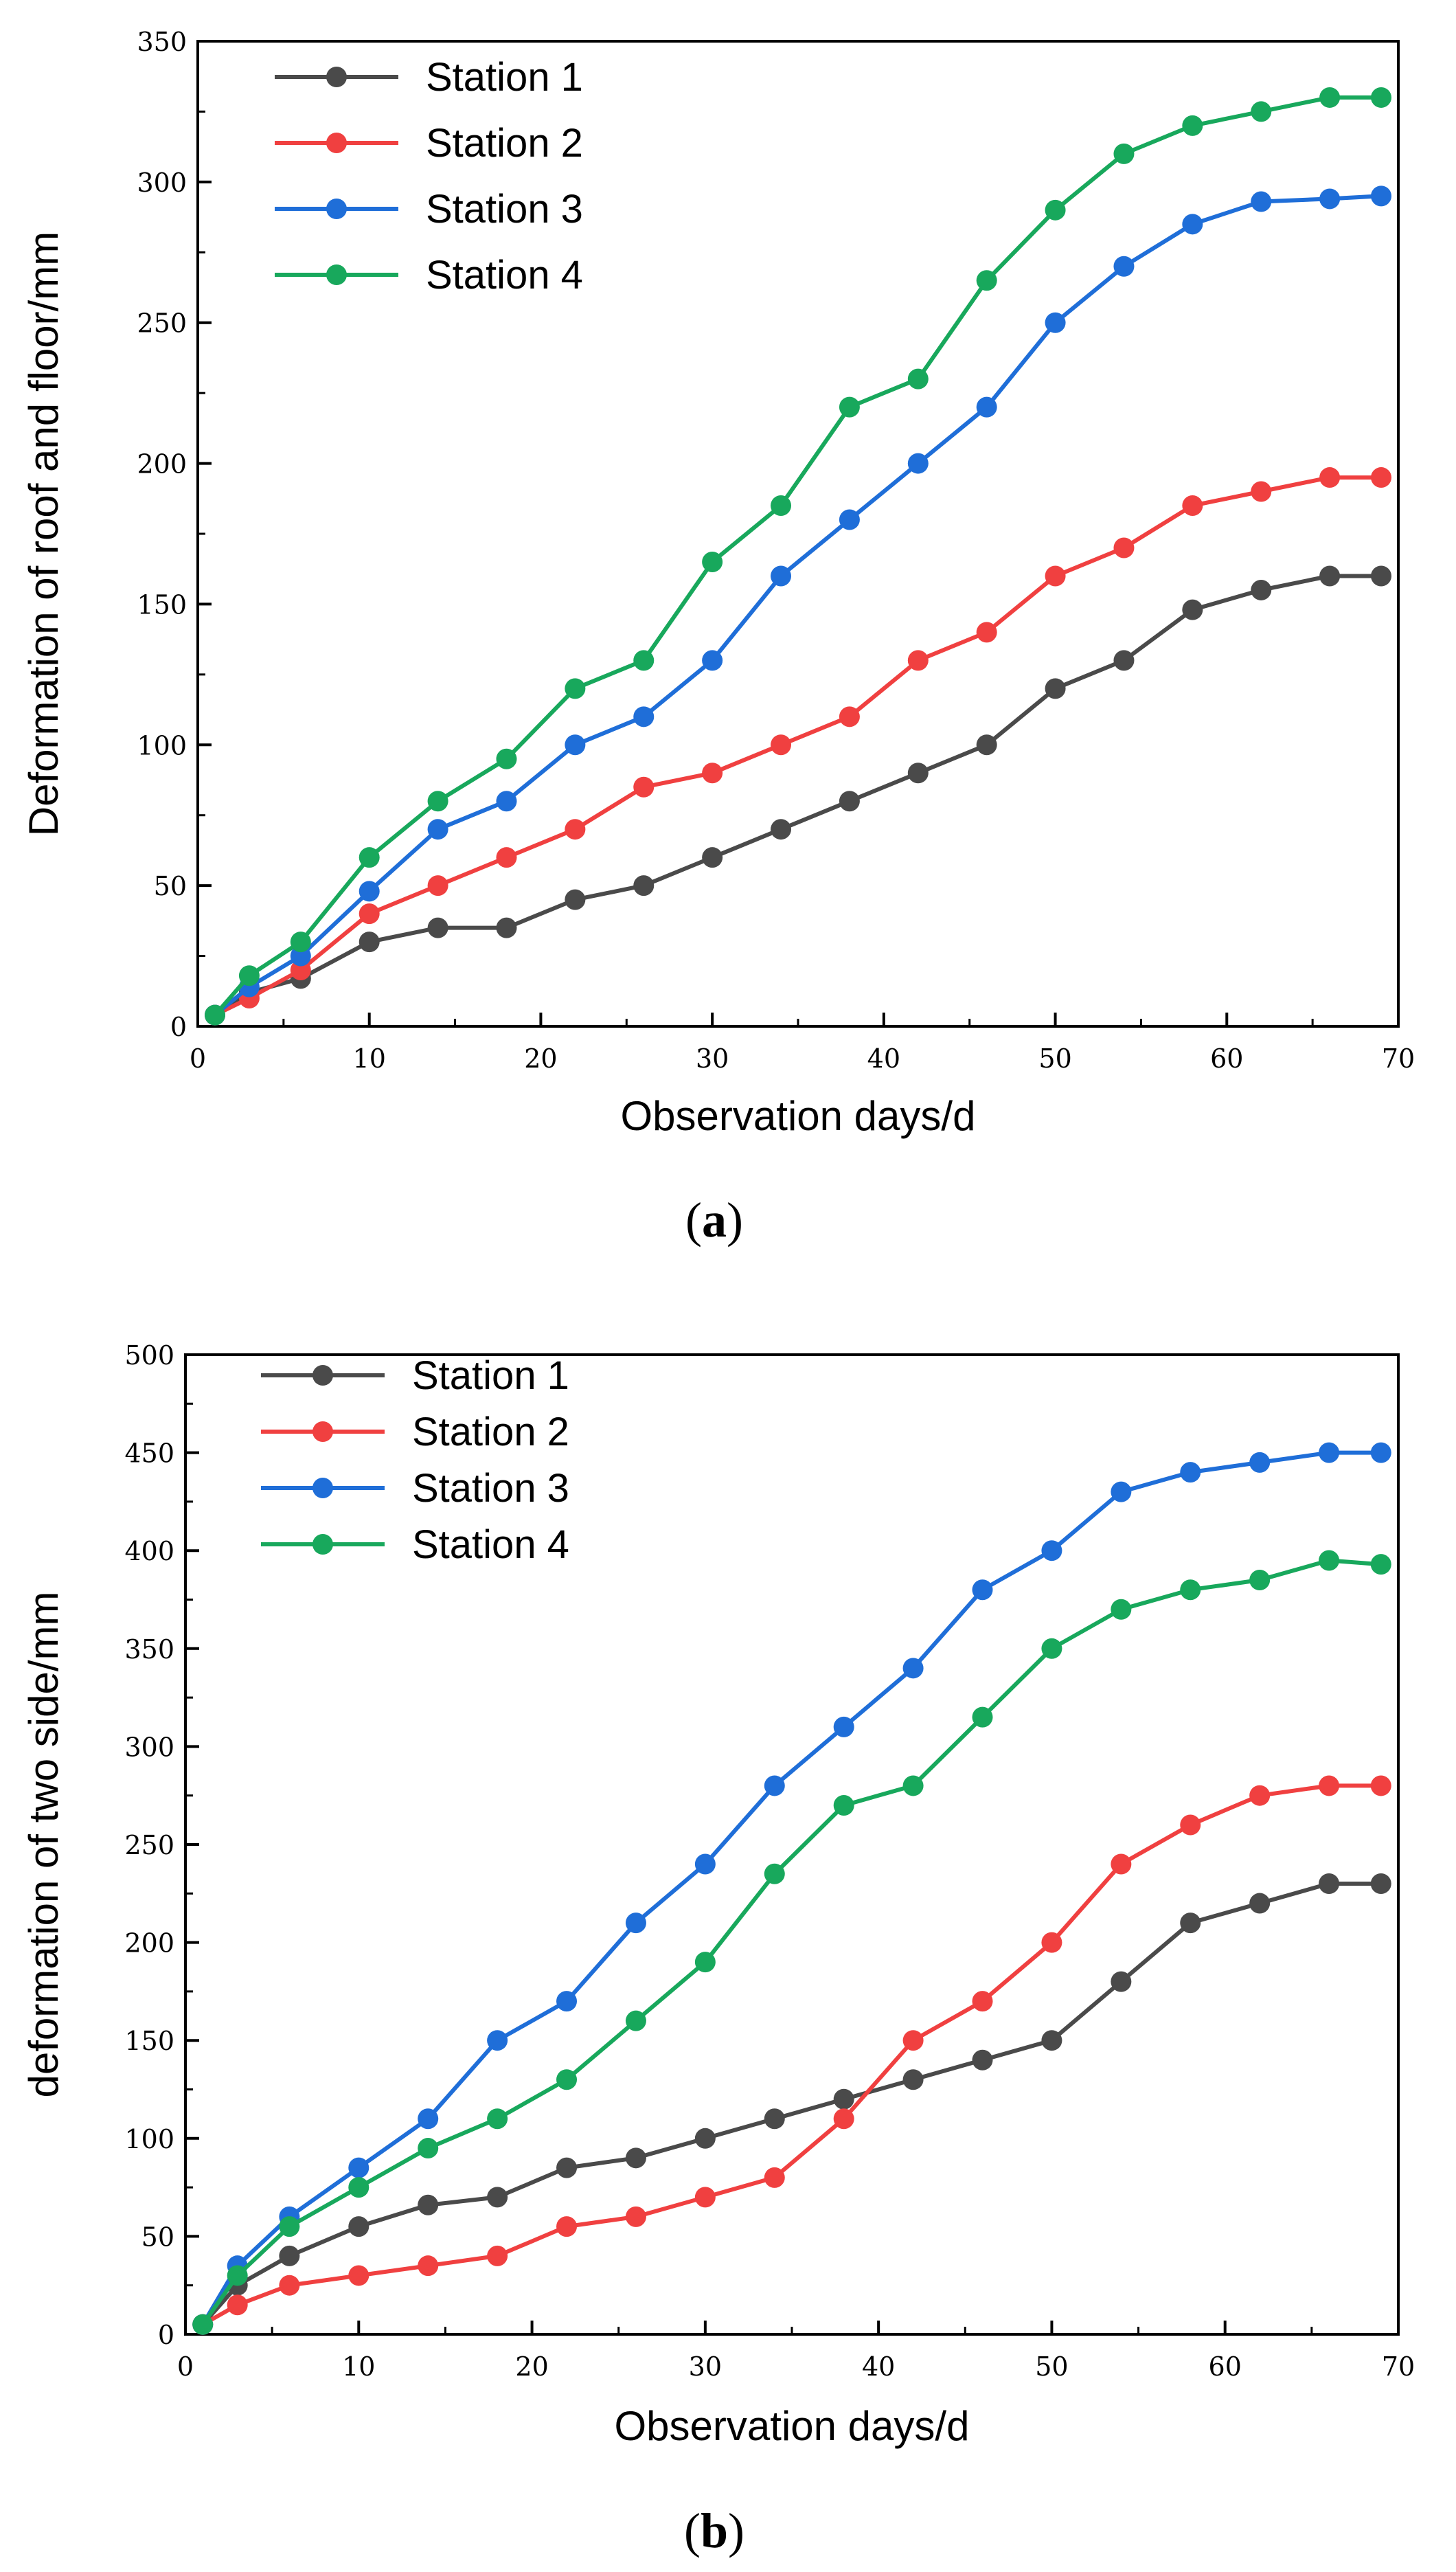 The height and width of the screenshot is (2572, 1456). I want to click on y-tick-label: 250, so click(162, 323).